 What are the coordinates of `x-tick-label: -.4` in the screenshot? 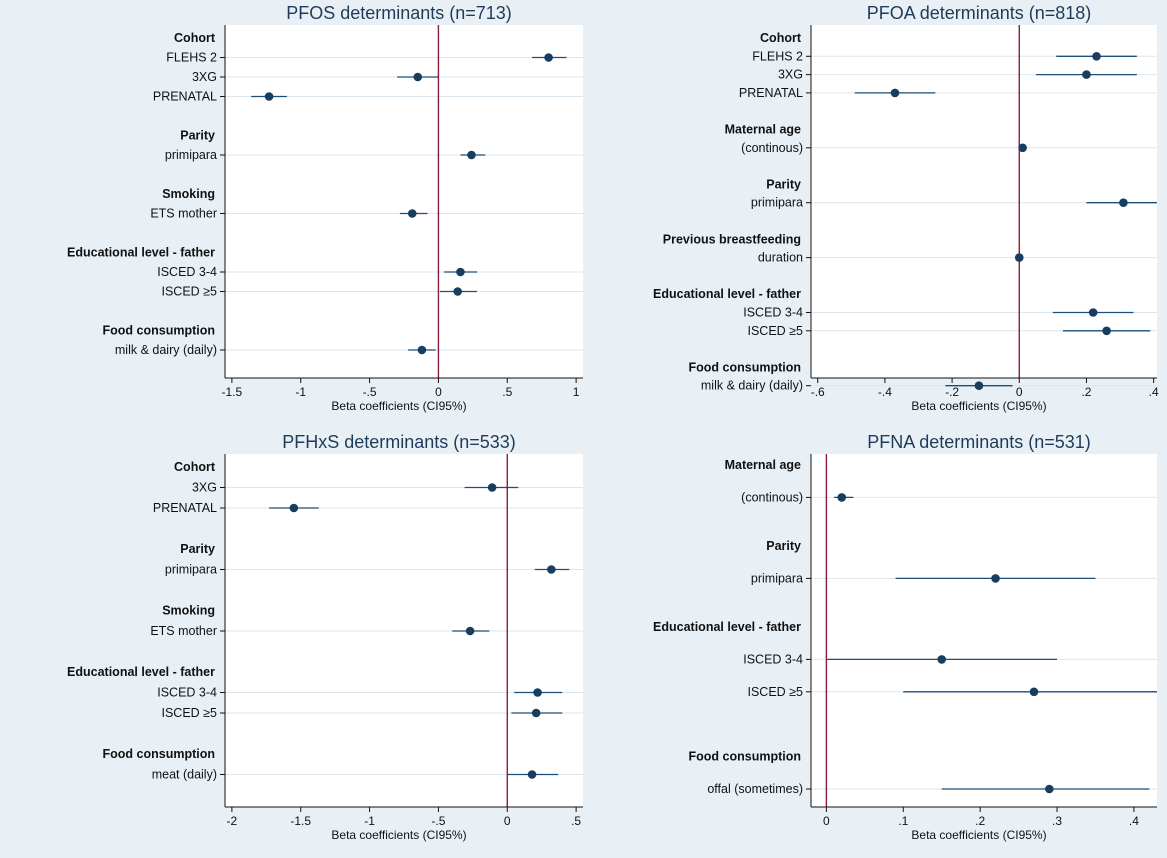 It's located at (885, 392).